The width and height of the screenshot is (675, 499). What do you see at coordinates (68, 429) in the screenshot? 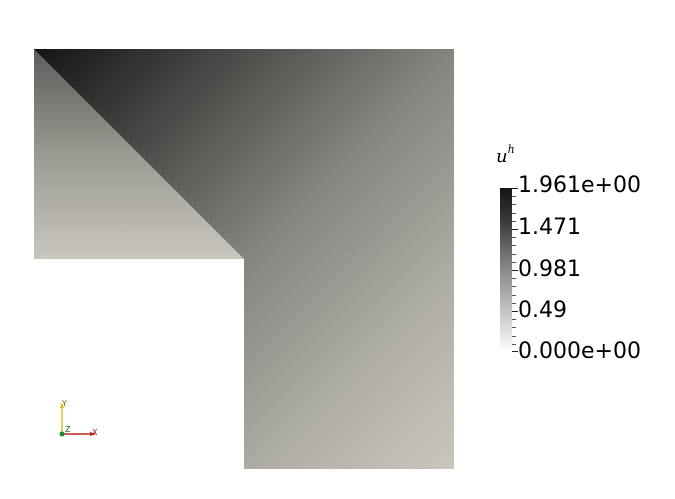
I see `axis-label-z: Z` at bounding box center [68, 429].